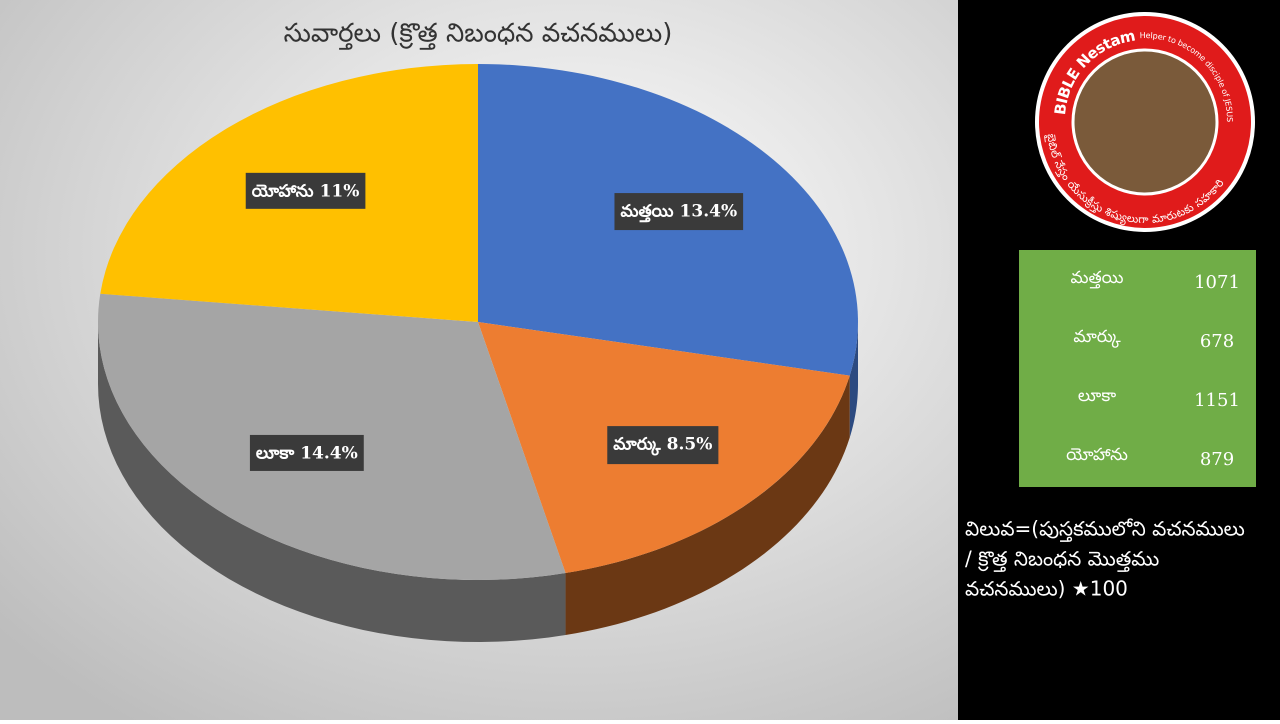 The width and height of the screenshot is (1280, 724). What do you see at coordinates (646, 211) in the screenshot?
I see `data-label-category: మత్తయి` at bounding box center [646, 211].